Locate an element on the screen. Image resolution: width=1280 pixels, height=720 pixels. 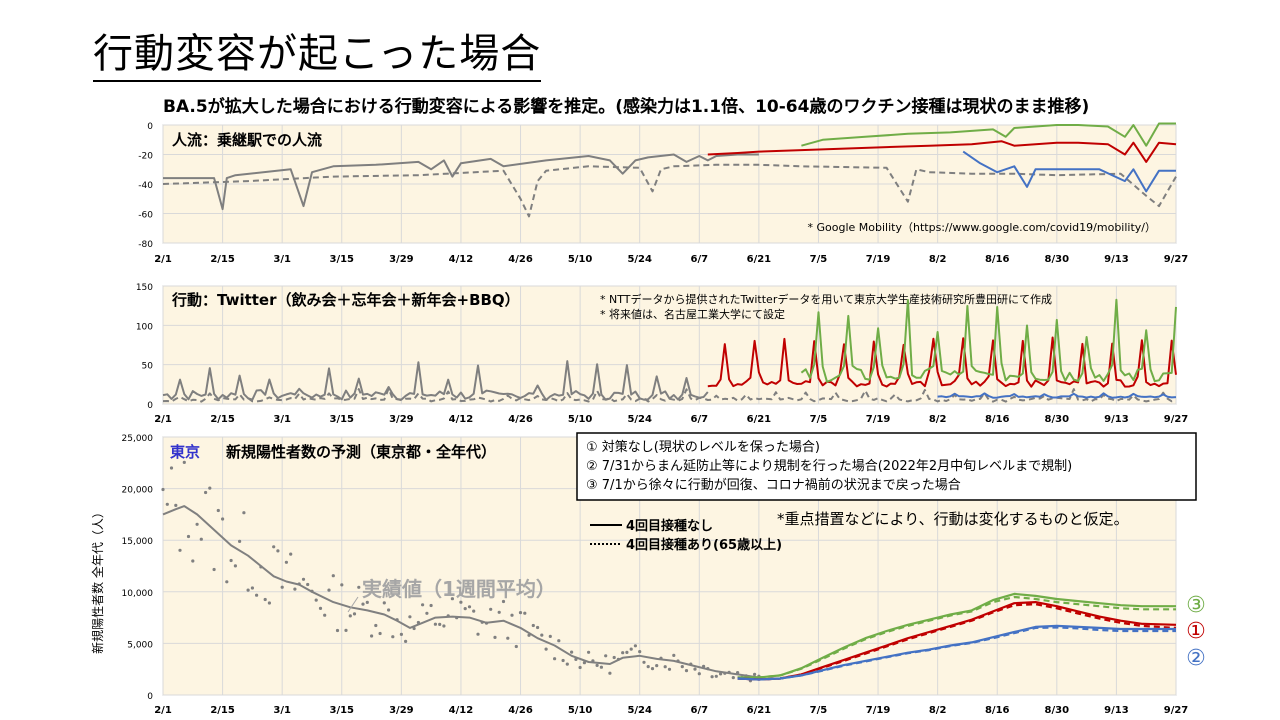
panel-1-x-tick-label: 6/7 is located at coordinates (700, 259).